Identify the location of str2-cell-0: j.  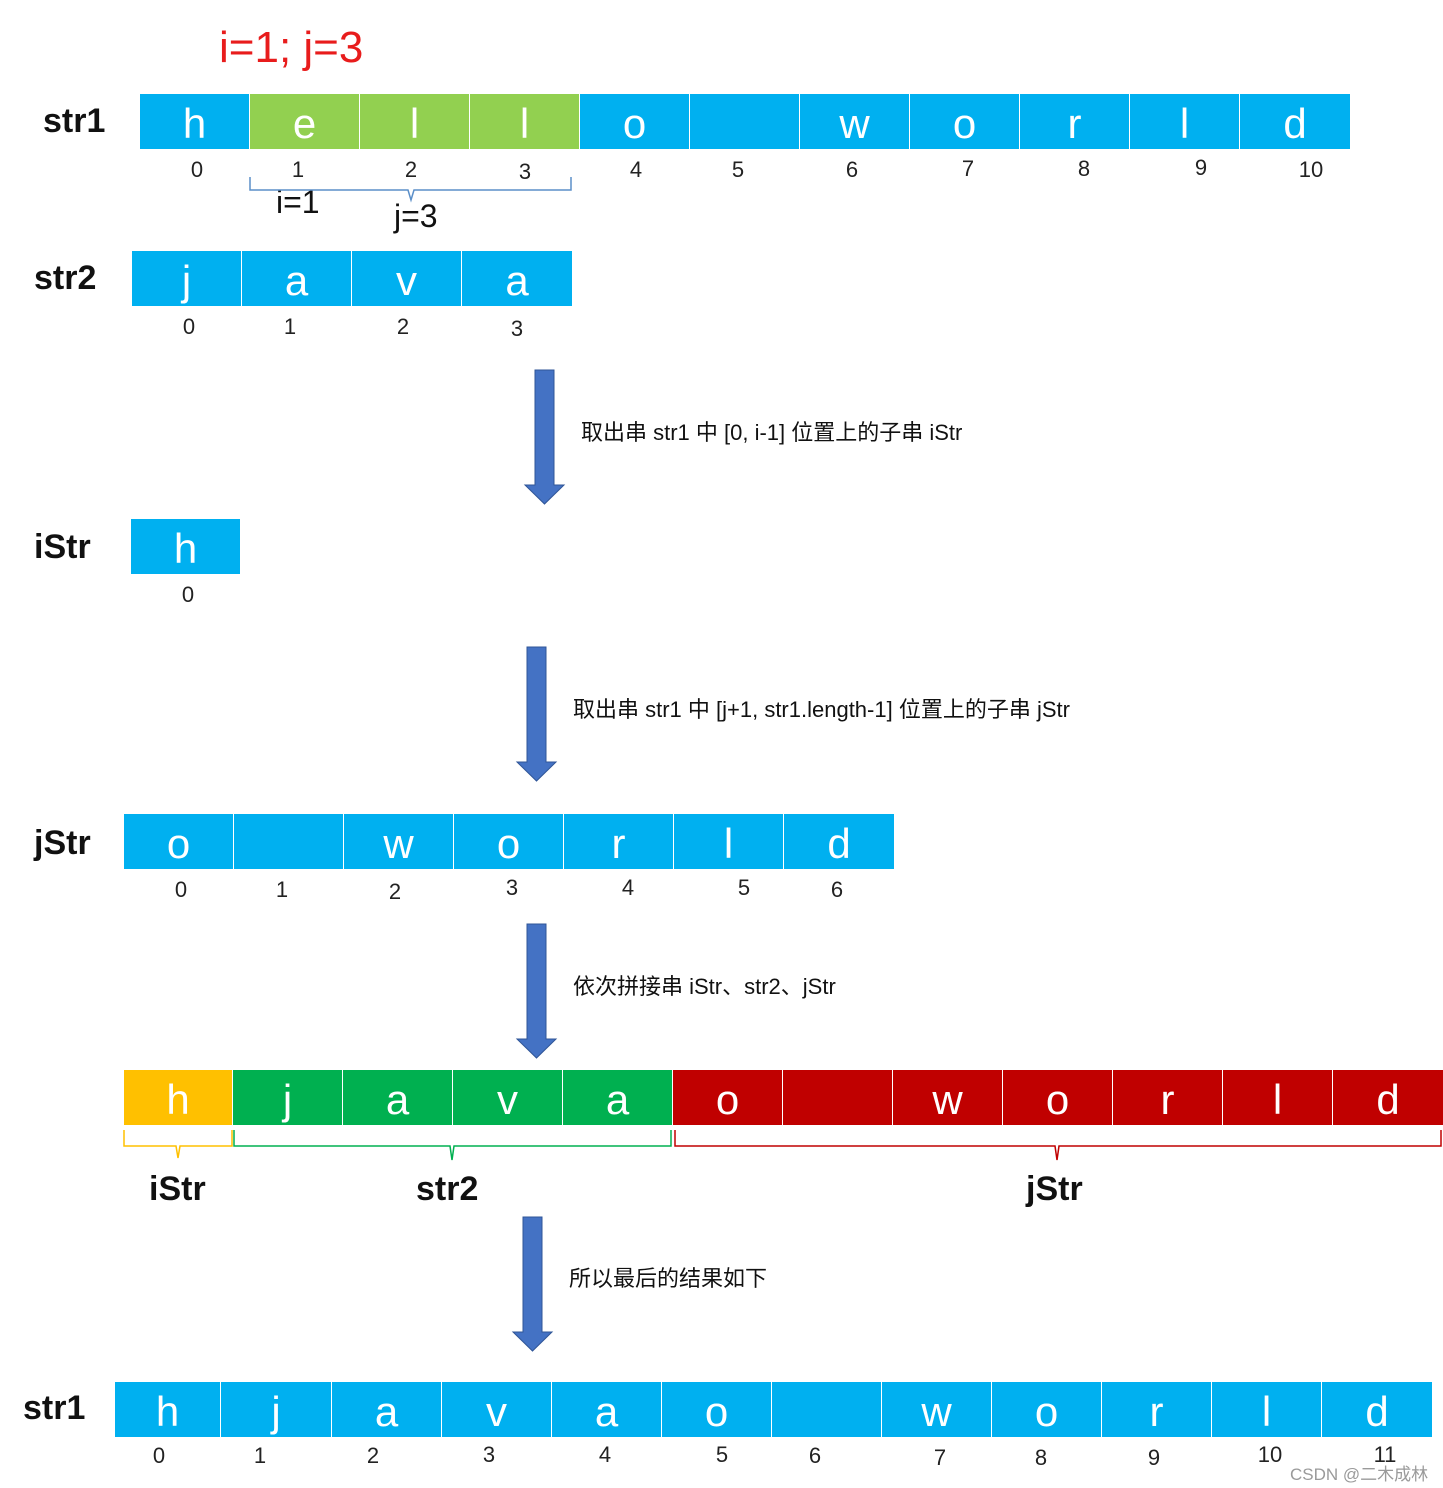
(187, 278).